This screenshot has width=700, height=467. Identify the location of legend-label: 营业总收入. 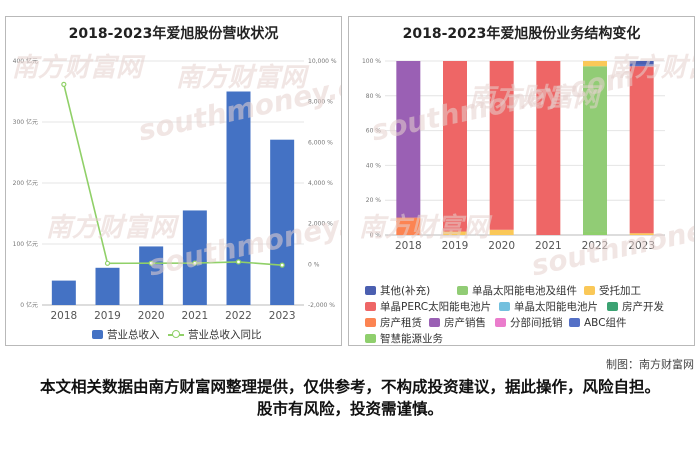
(133, 335).